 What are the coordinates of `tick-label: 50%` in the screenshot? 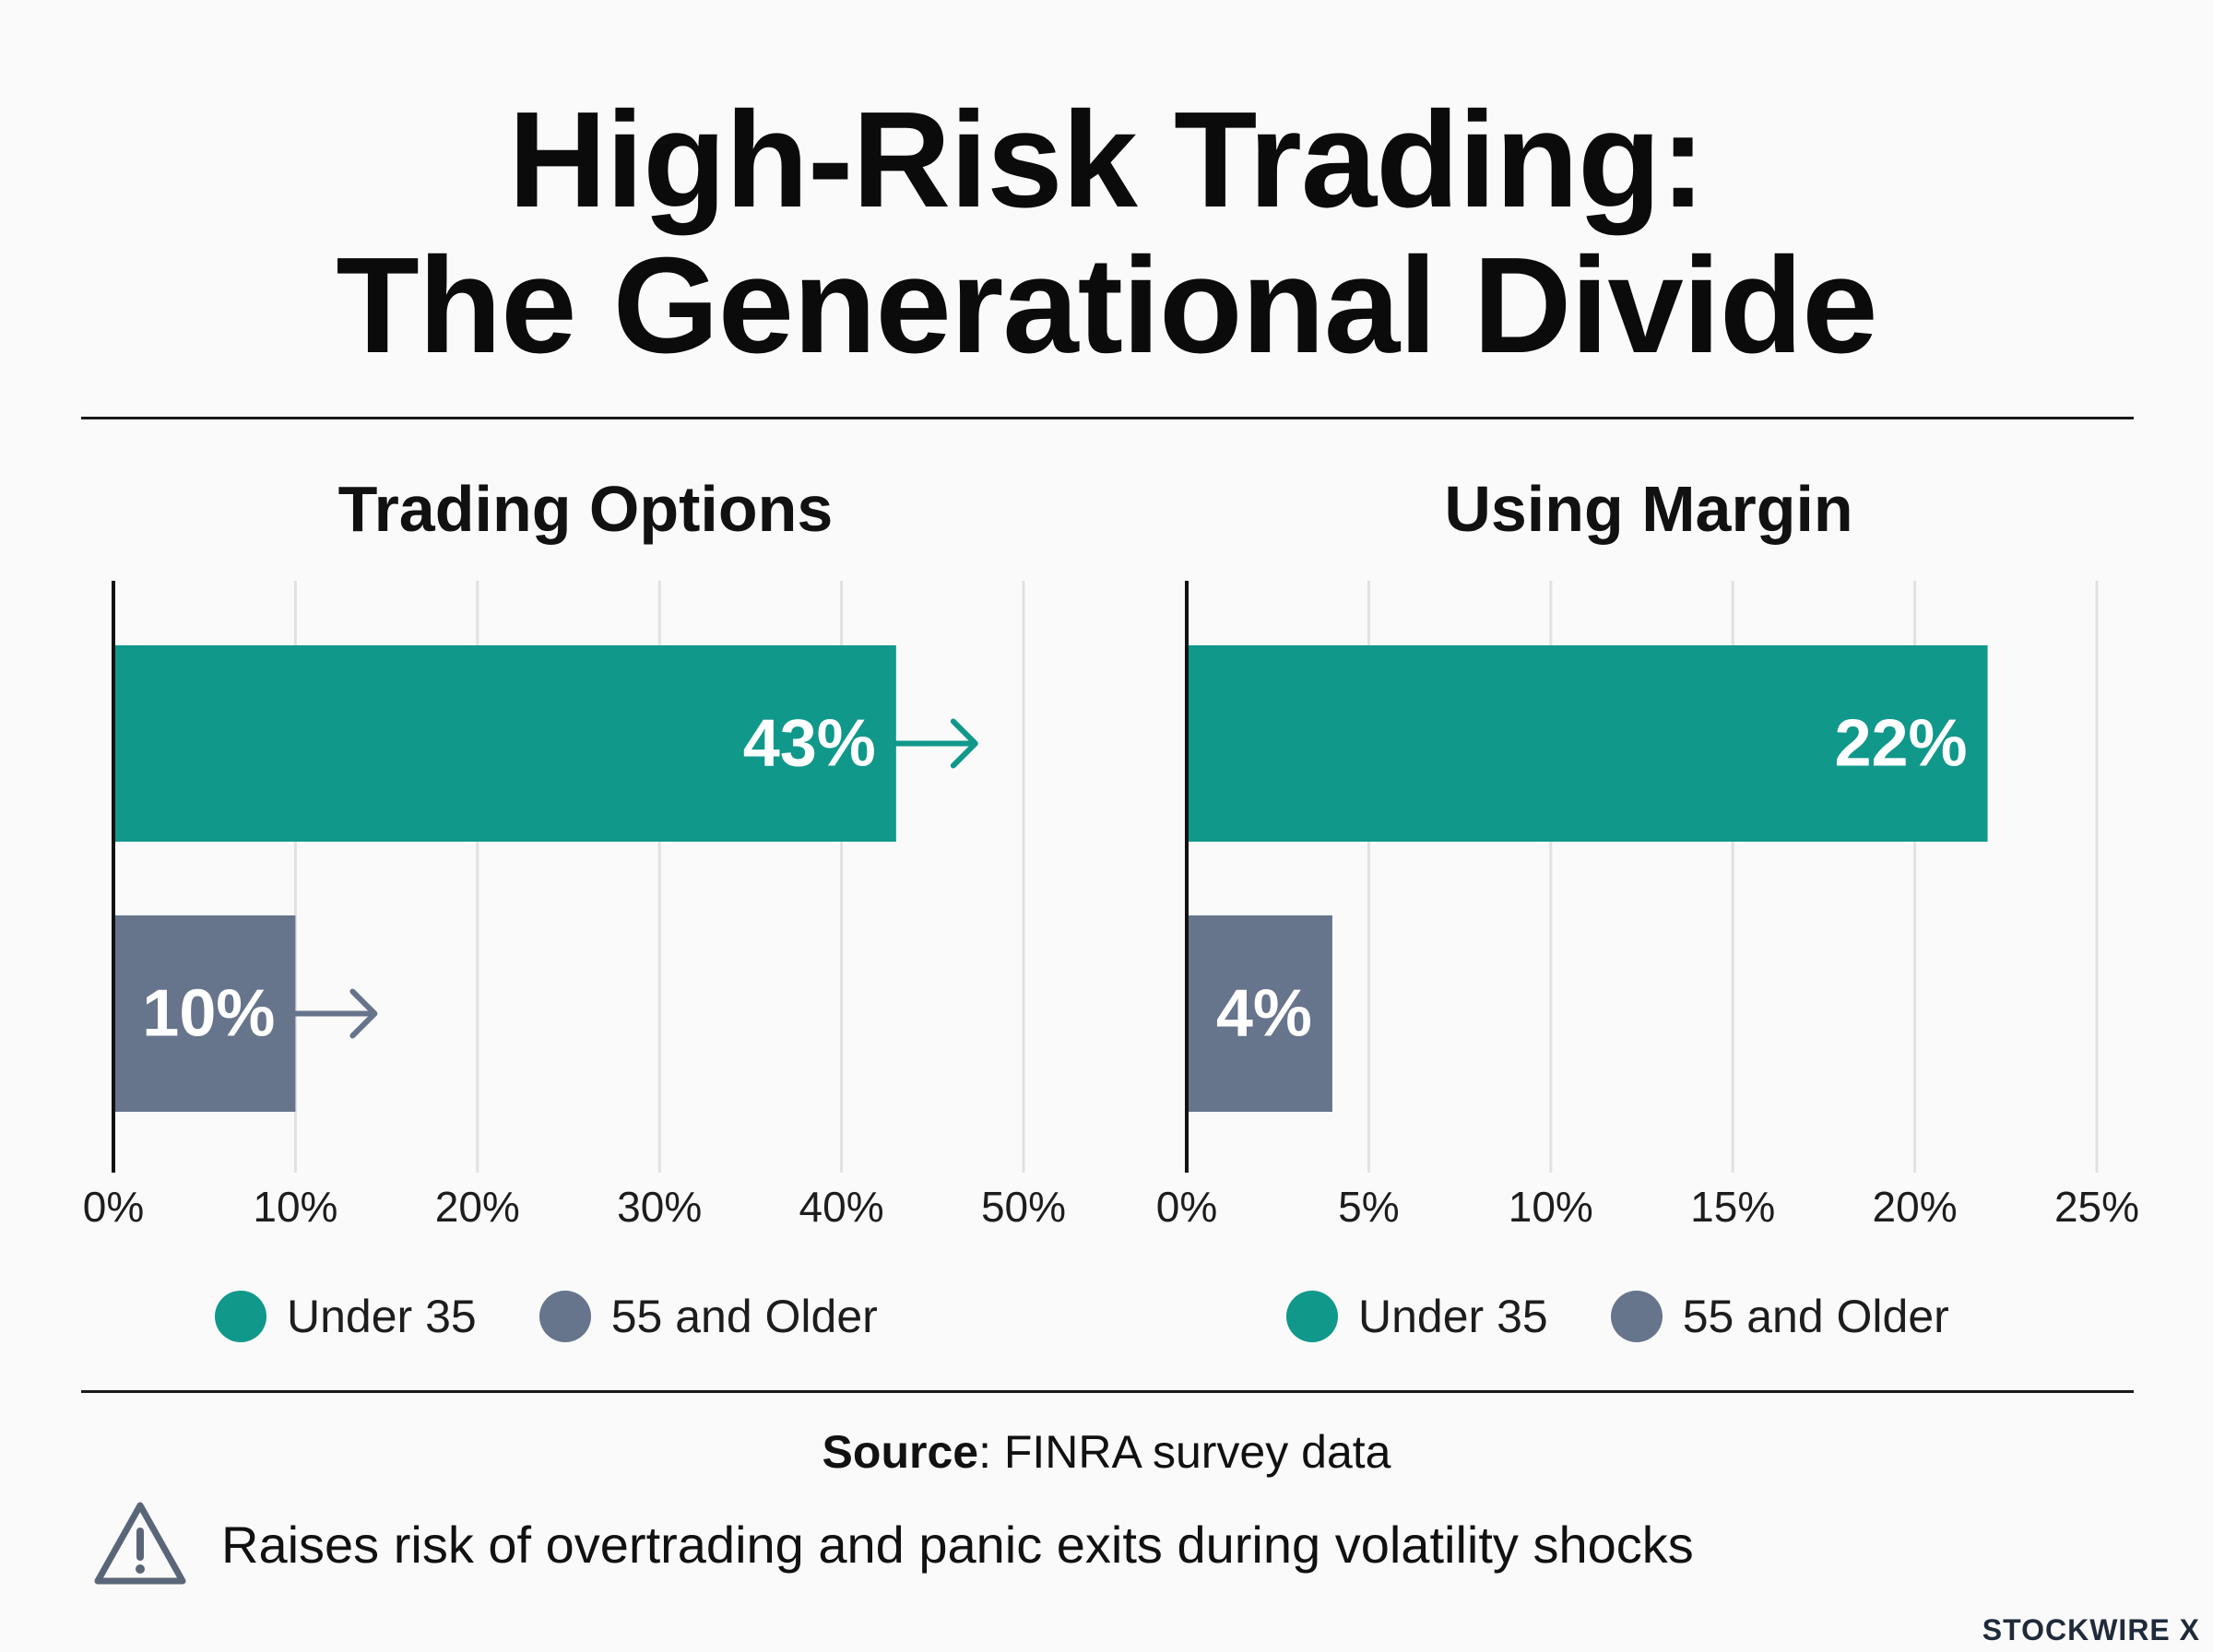 It's located at (1023, 1207).